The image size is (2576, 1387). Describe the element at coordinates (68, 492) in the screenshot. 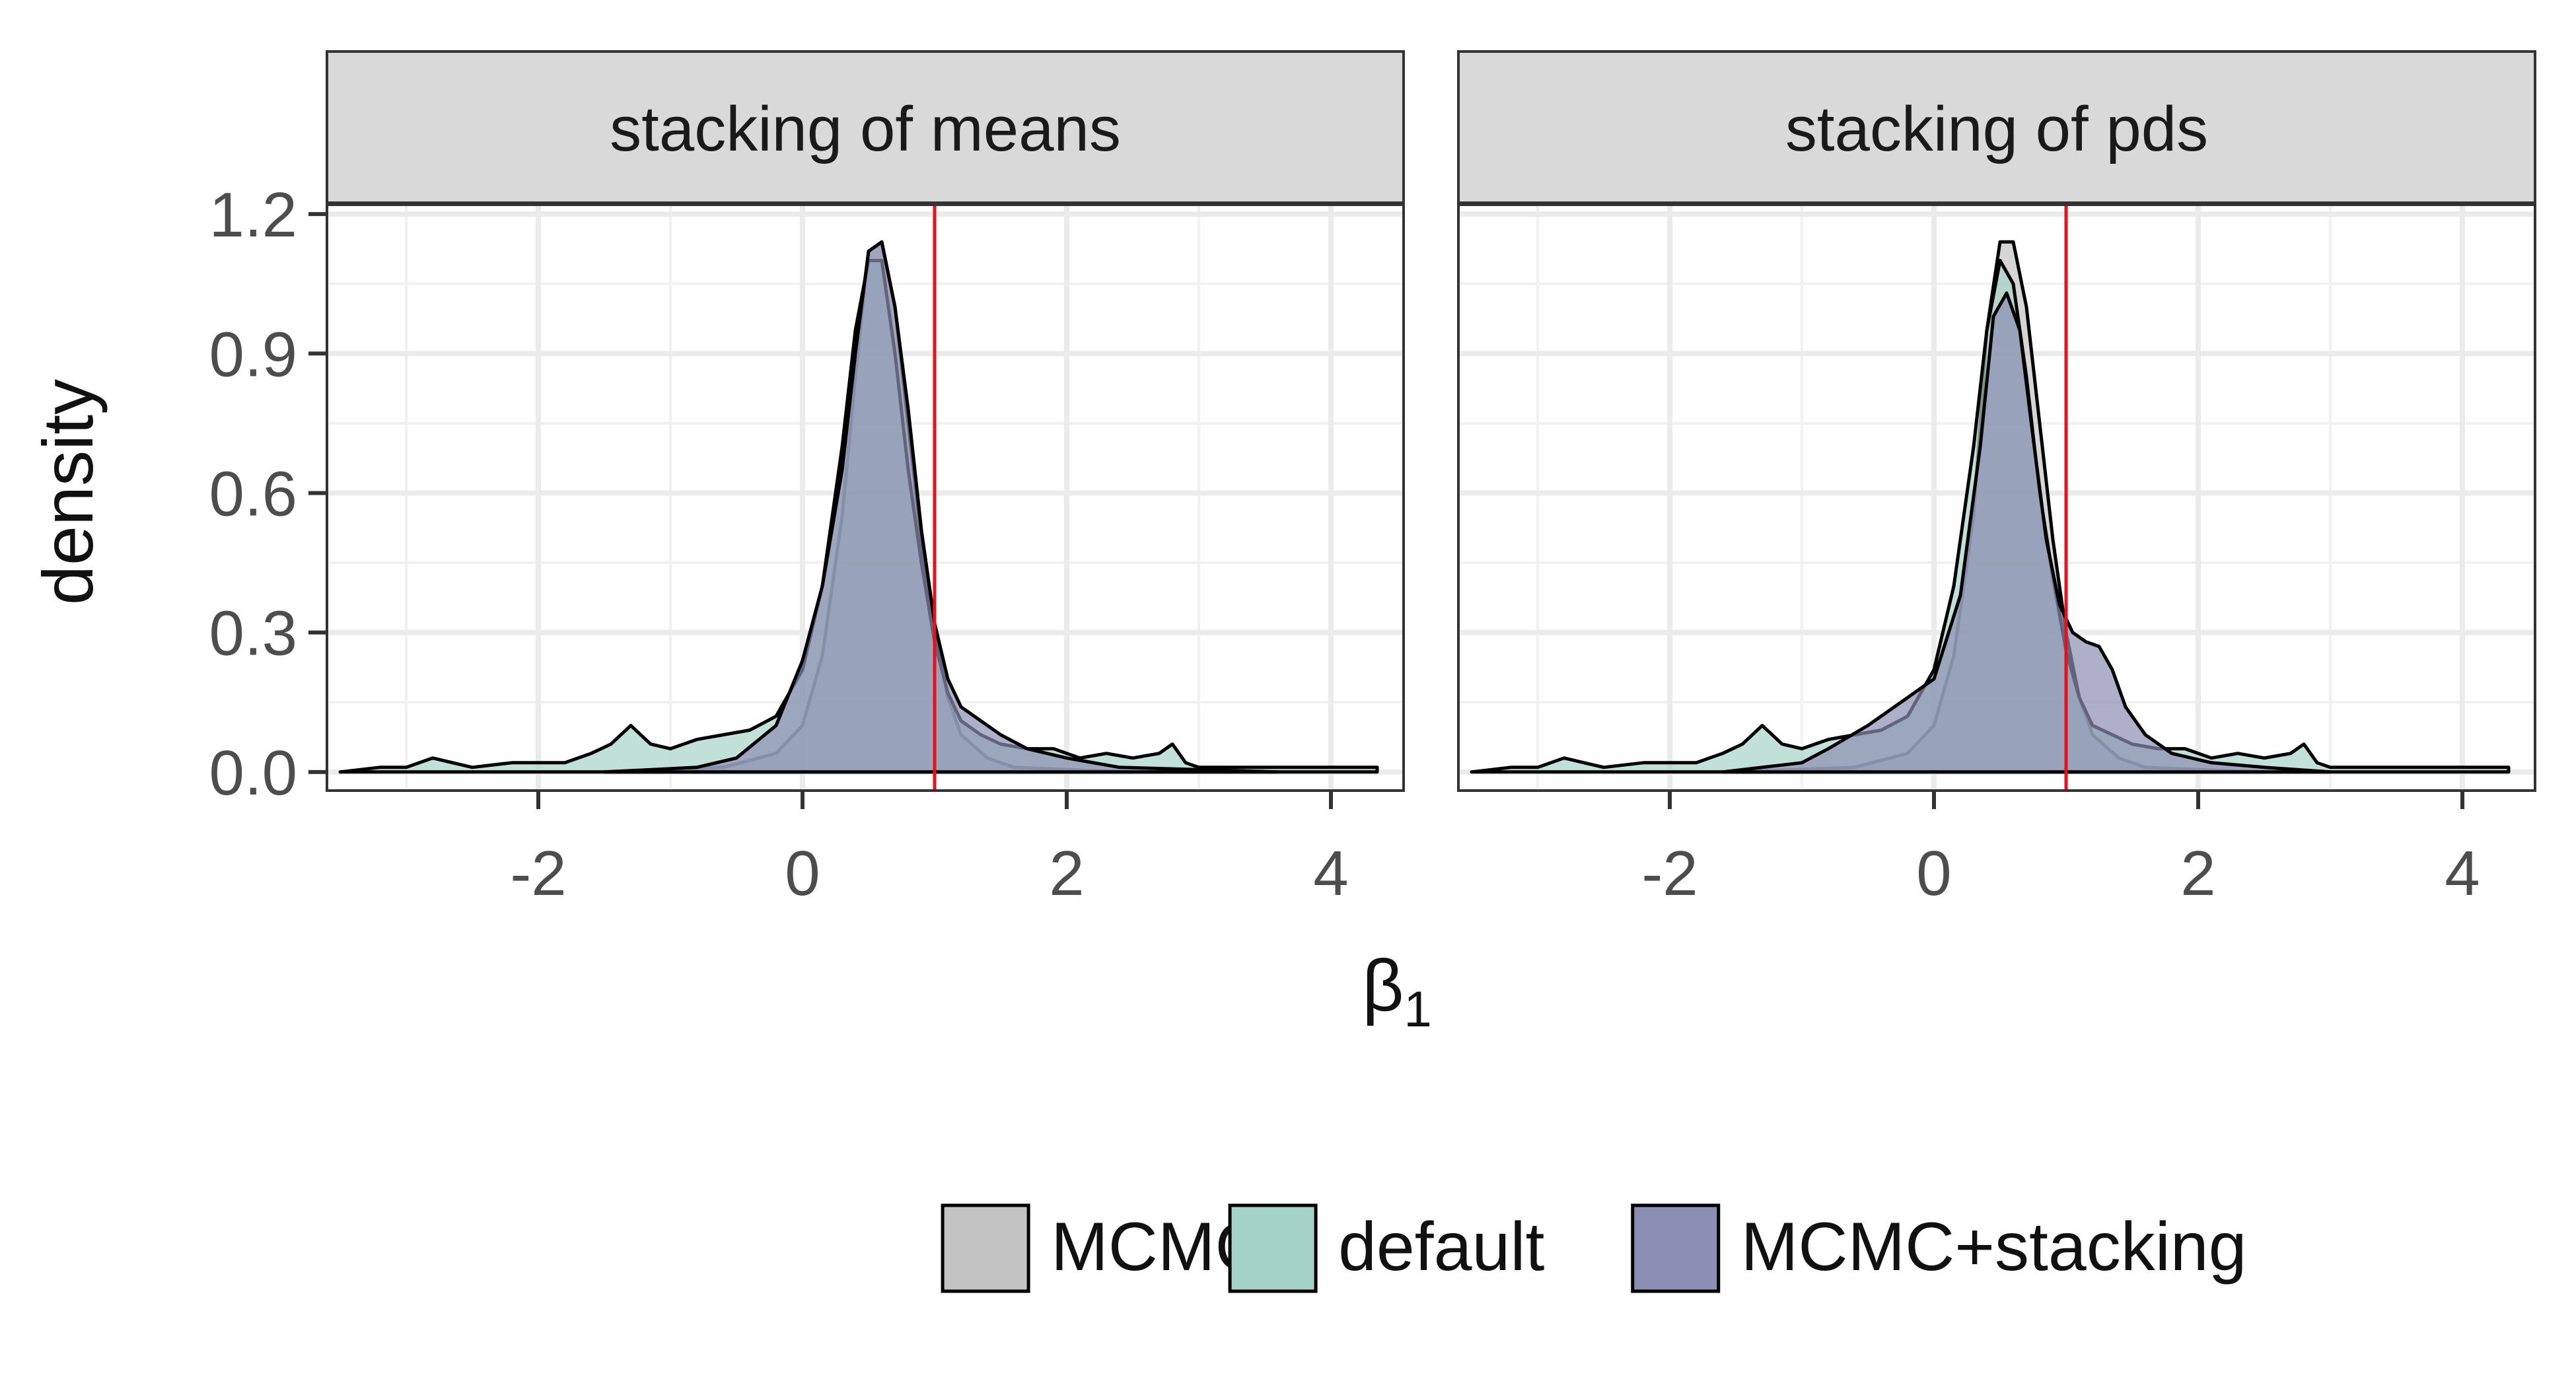

I see `y-axis-title: density` at that location.